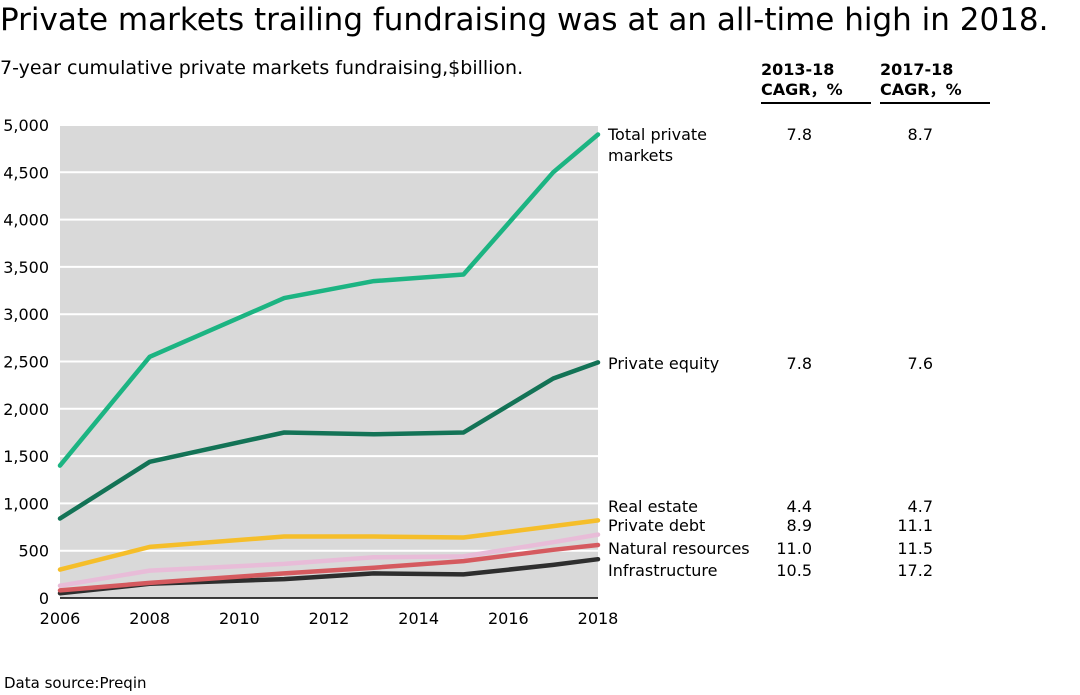  I want to click on y-tick-label: 4,000, so click(26, 220).